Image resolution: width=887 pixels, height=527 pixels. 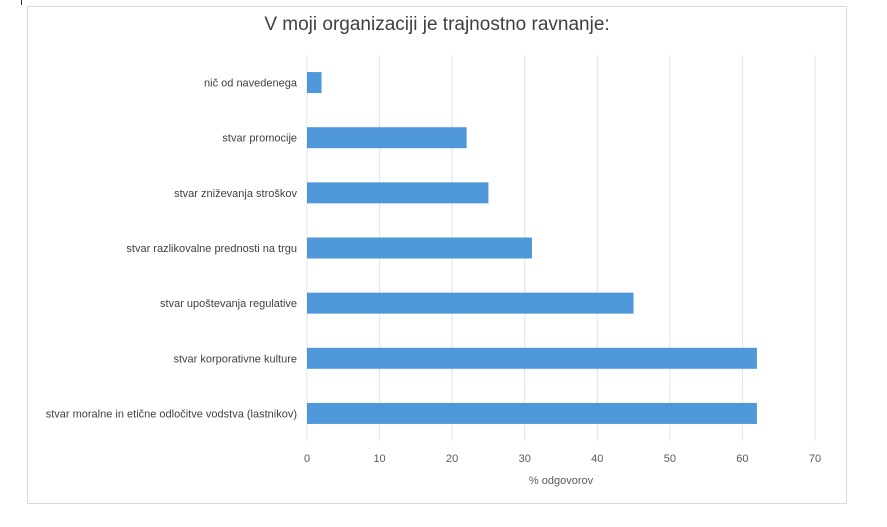 What do you see at coordinates (742, 459) in the screenshot?
I see `x-tick-label: 60` at bounding box center [742, 459].